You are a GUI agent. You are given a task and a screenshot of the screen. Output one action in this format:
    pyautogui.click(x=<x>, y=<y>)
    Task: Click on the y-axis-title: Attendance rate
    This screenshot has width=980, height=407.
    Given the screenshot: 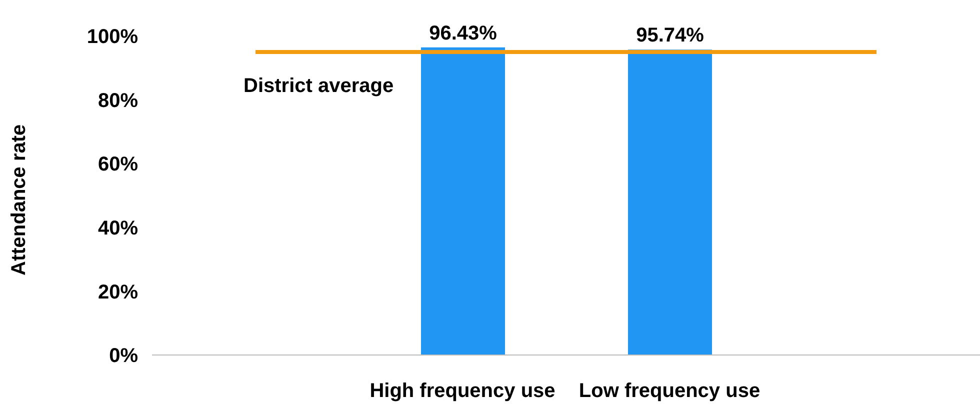 What is the action you would take?
    pyautogui.click(x=19, y=200)
    